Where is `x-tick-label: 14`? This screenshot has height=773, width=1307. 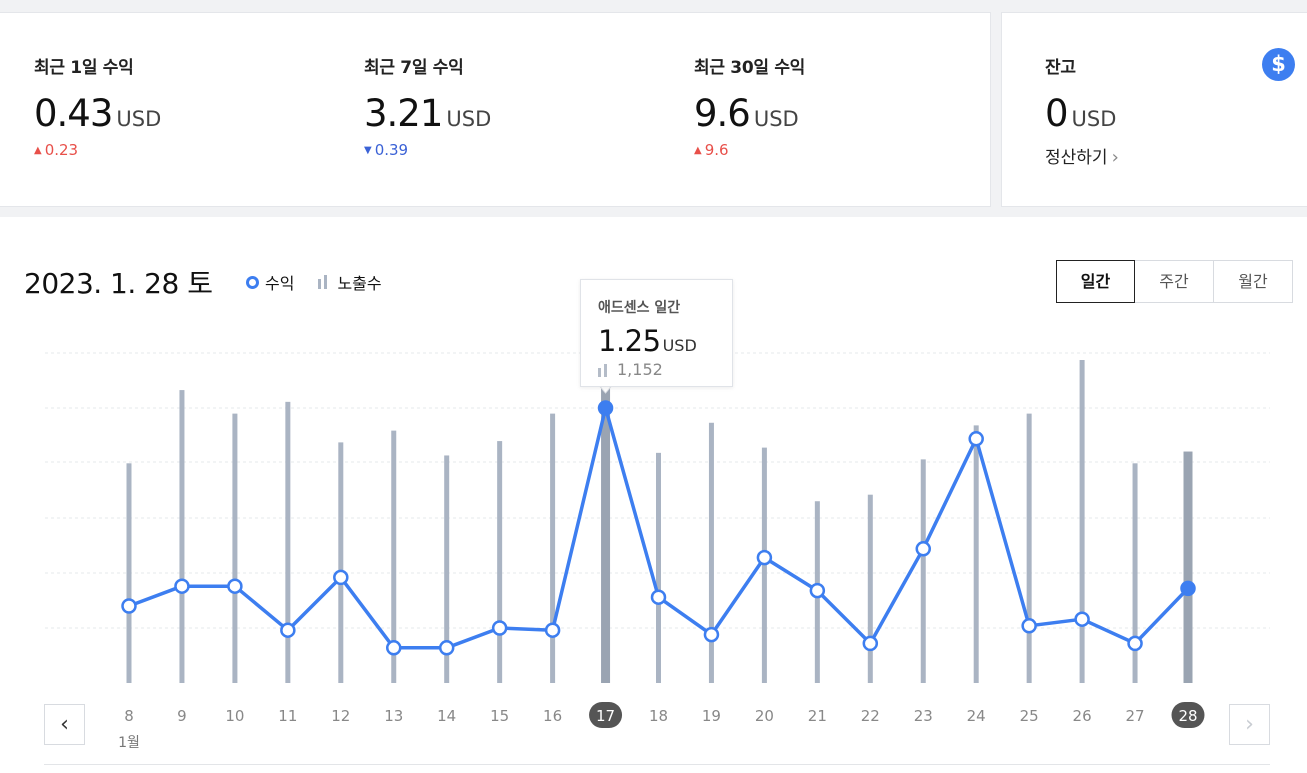
x-tick-label: 14 is located at coordinates (446, 716).